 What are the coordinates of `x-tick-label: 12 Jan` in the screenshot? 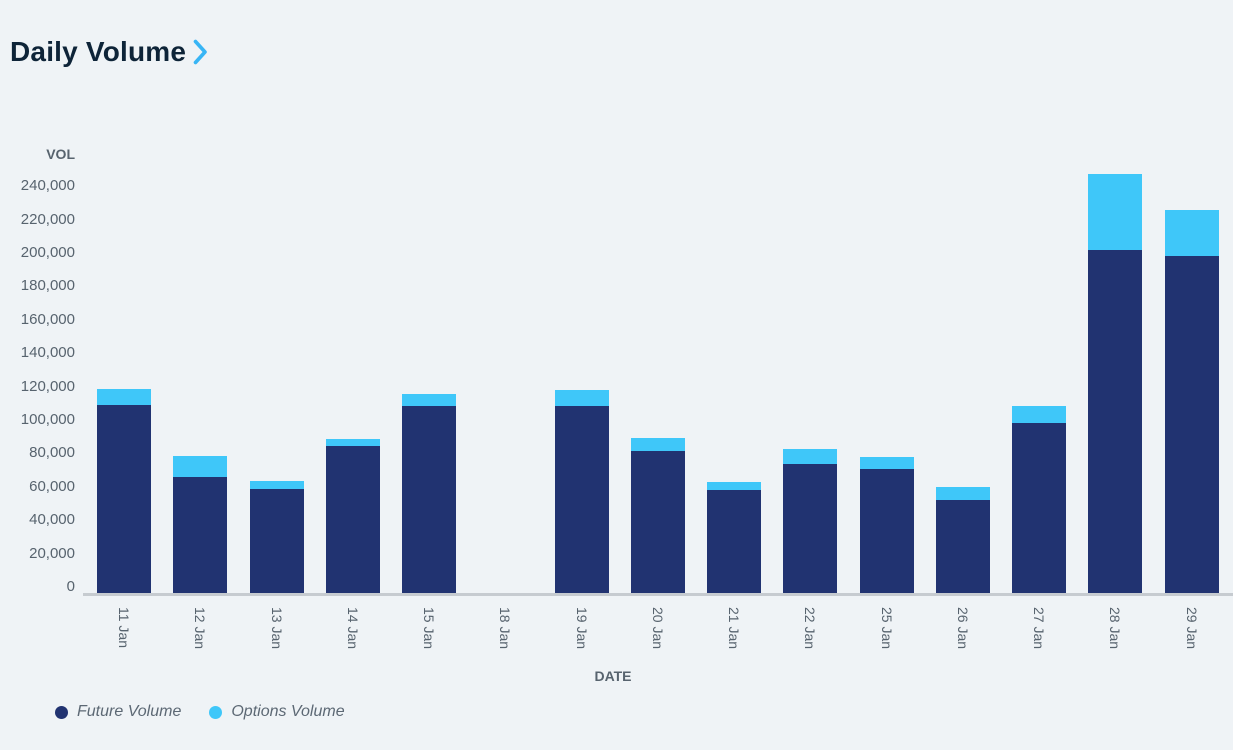 It's located at (200, 628).